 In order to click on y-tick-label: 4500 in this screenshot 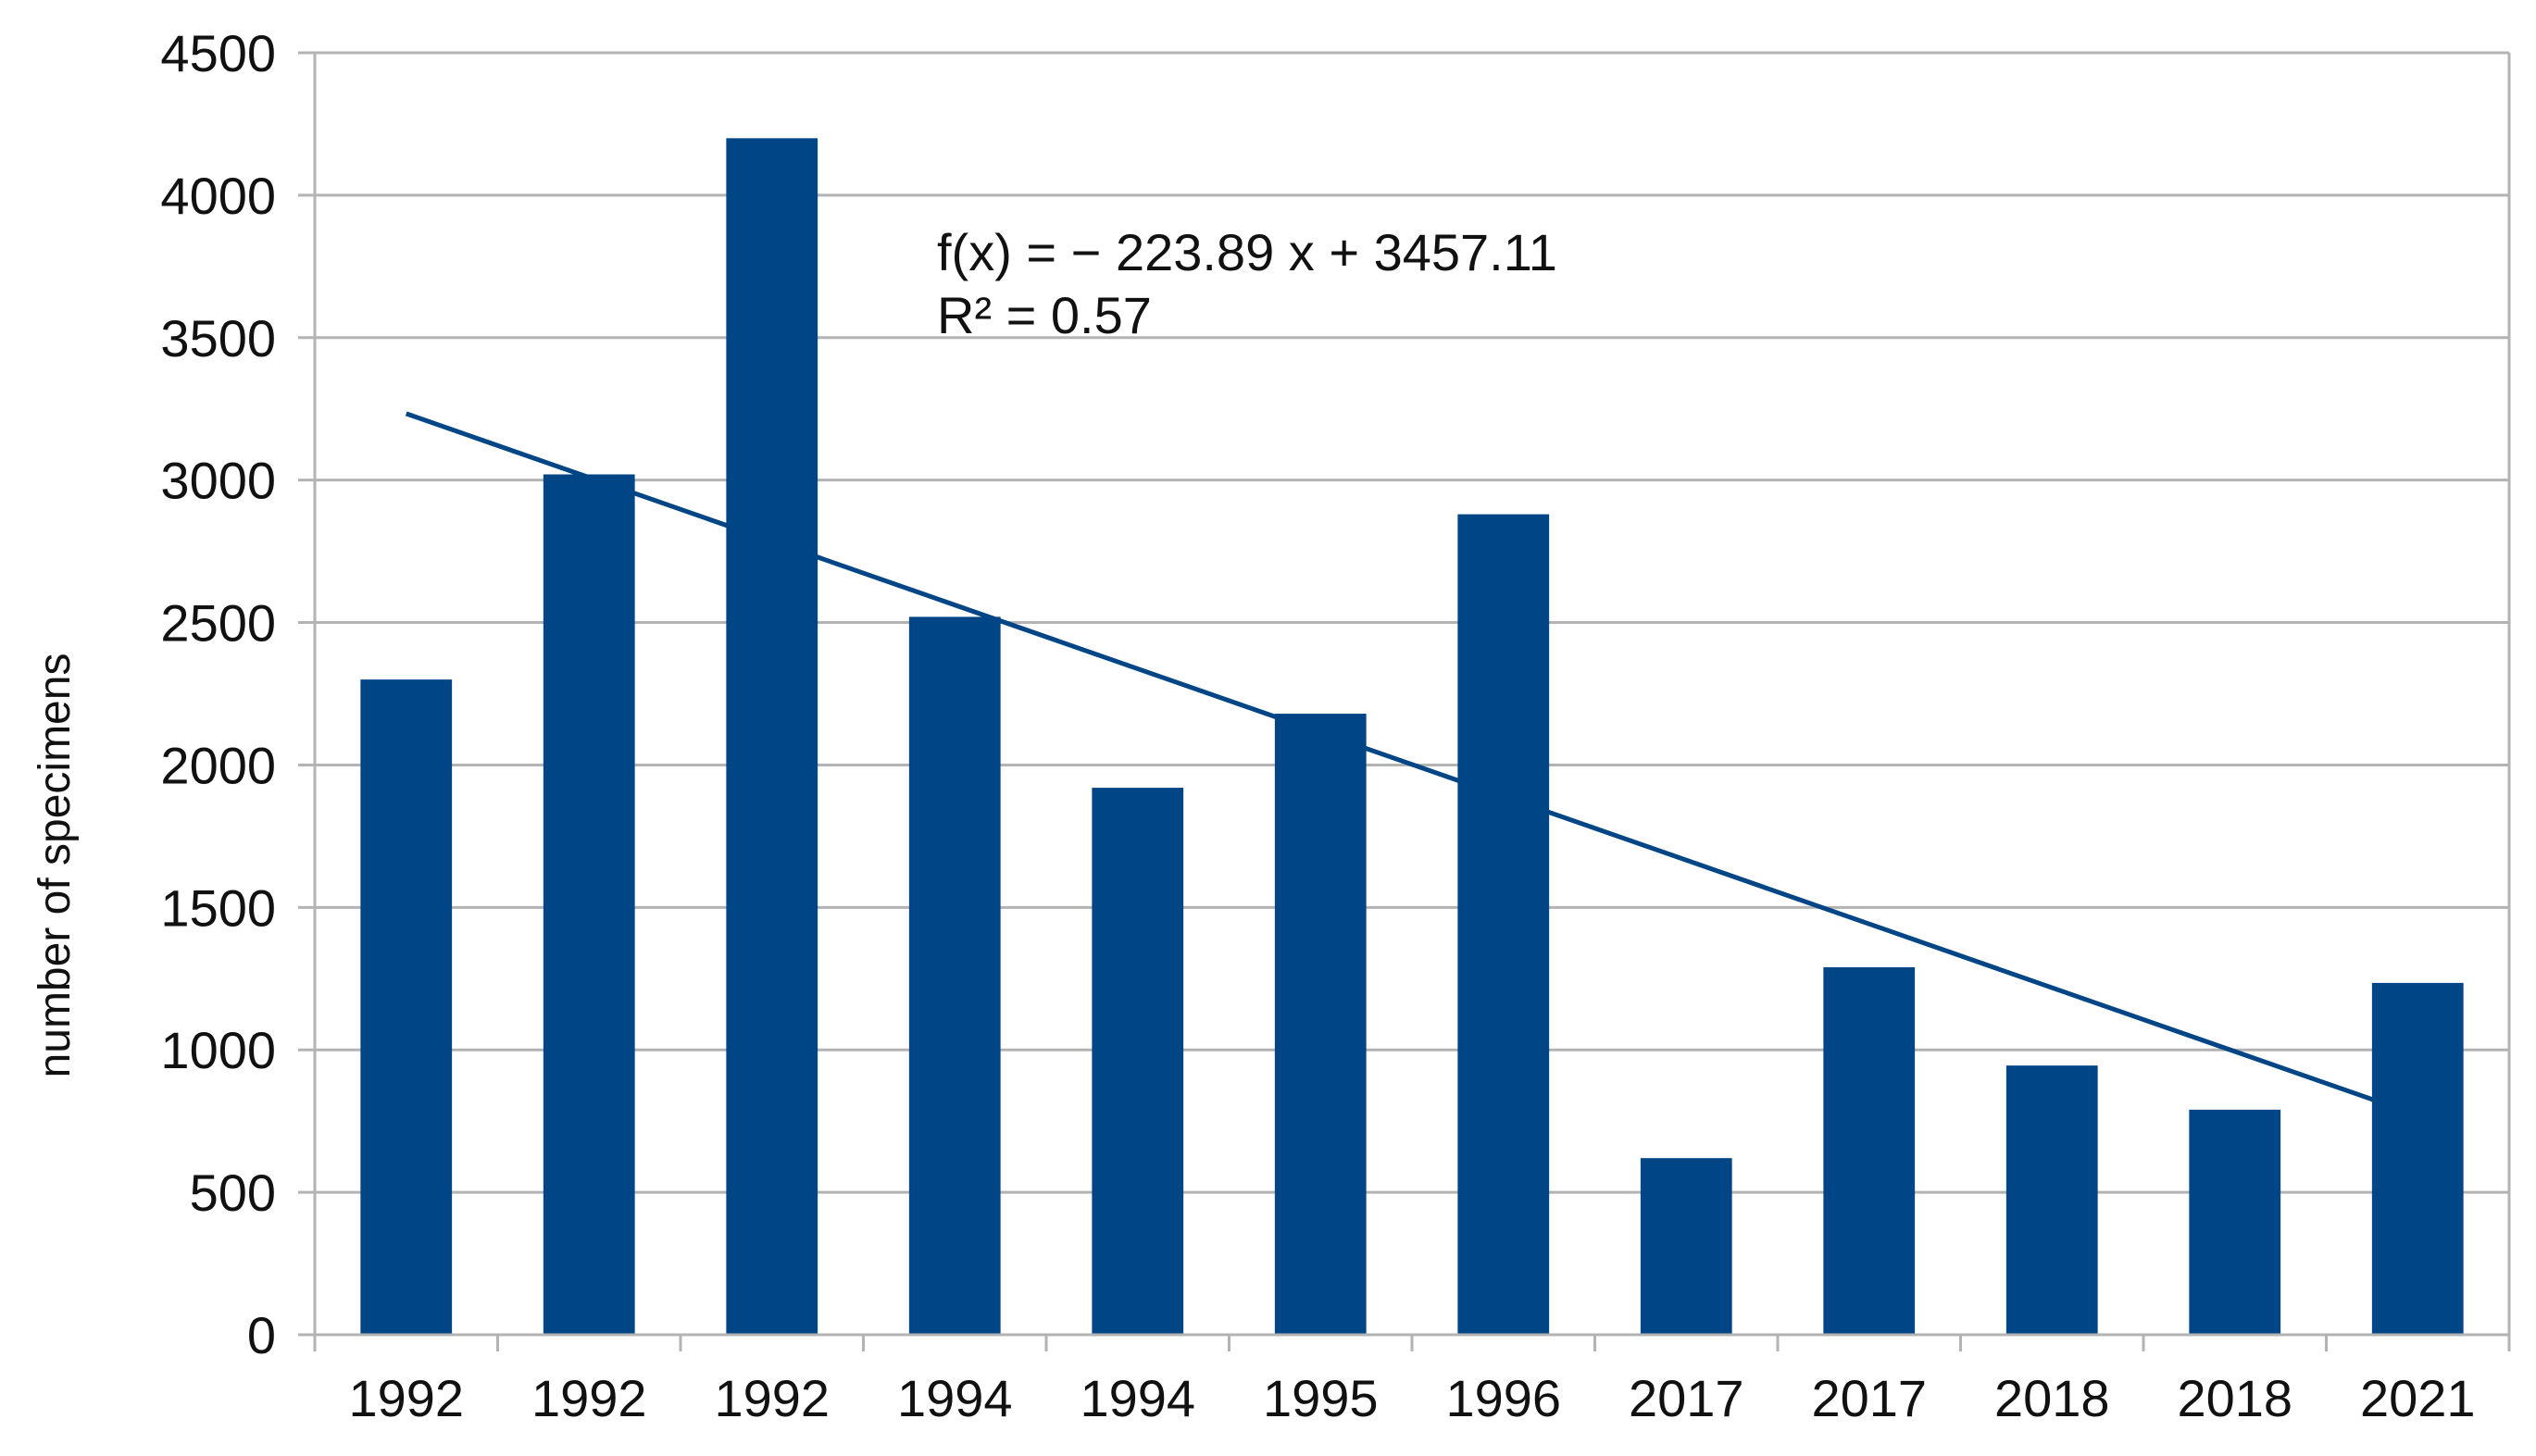, I will do `click(218, 53)`.